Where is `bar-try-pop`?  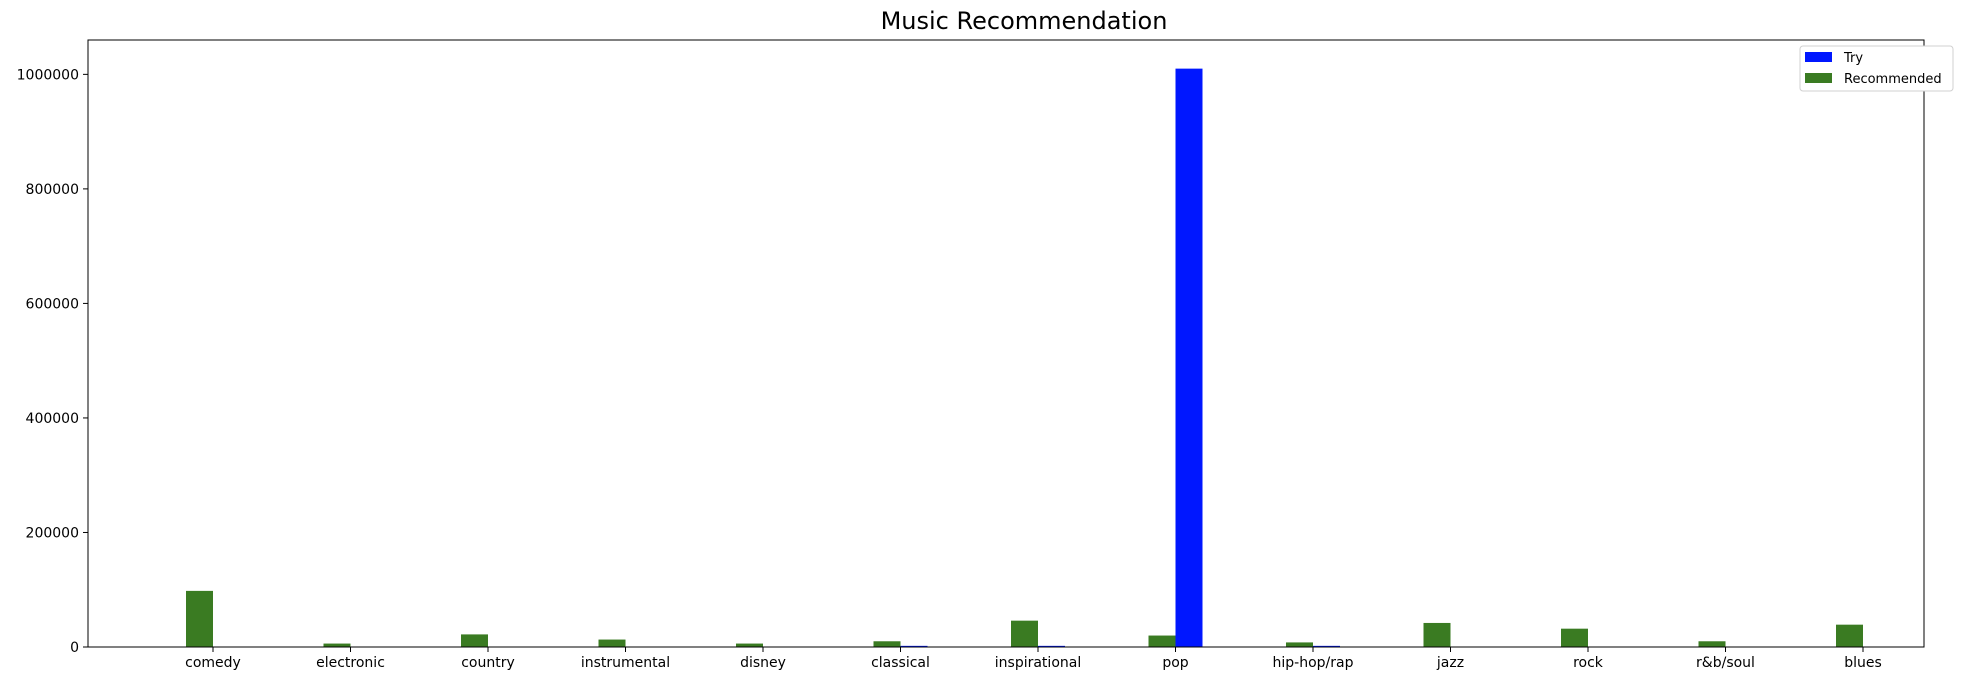 bar-try-pop is located at coordinates (1189, 357).